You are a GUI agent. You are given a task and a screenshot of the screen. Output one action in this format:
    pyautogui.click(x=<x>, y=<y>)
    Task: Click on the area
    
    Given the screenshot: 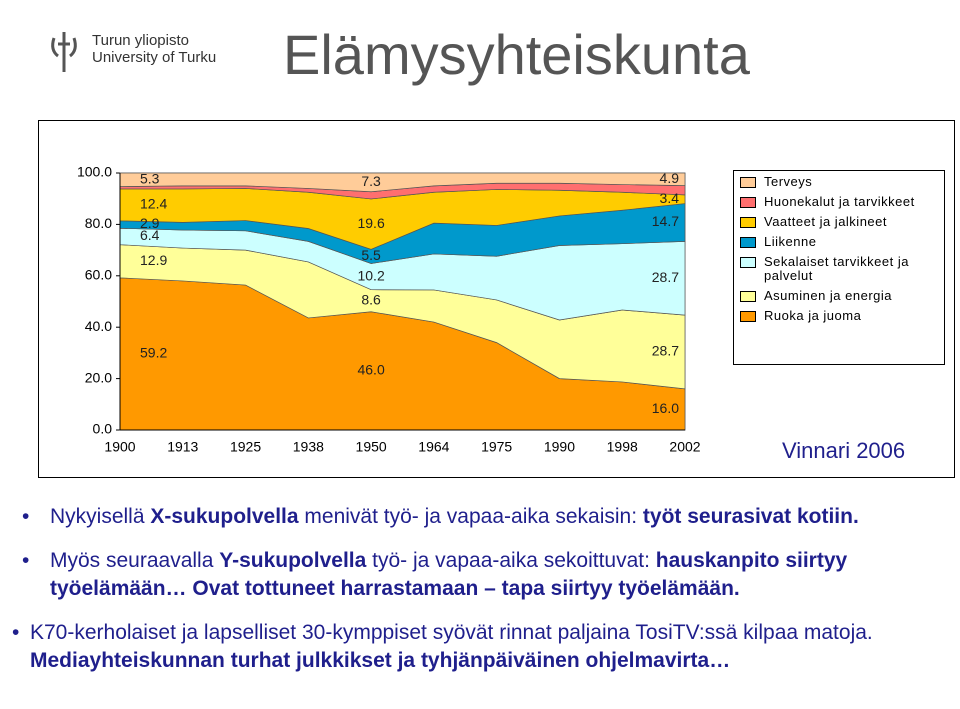 What is the action you would take?
    pyautogui.click(x=402, y=182)
    